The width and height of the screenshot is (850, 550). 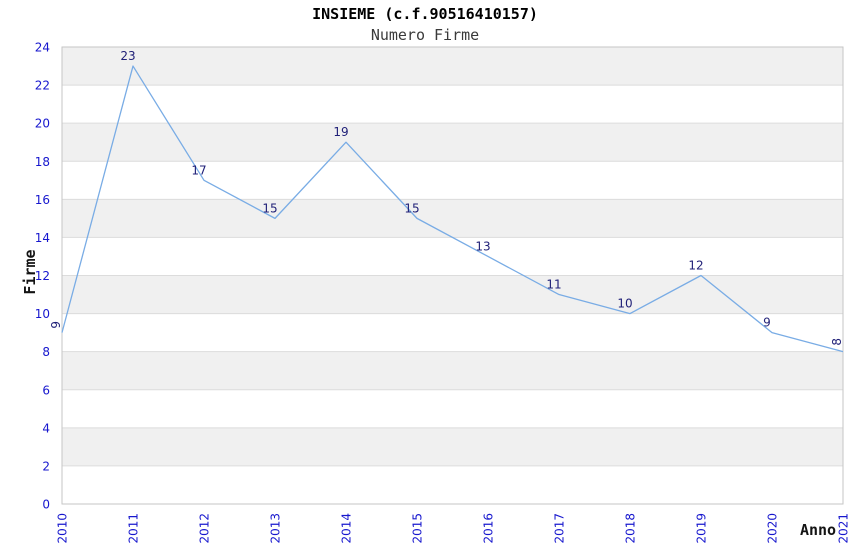 I want to click on y-tick-label: 6, so click(x=46, y=390).